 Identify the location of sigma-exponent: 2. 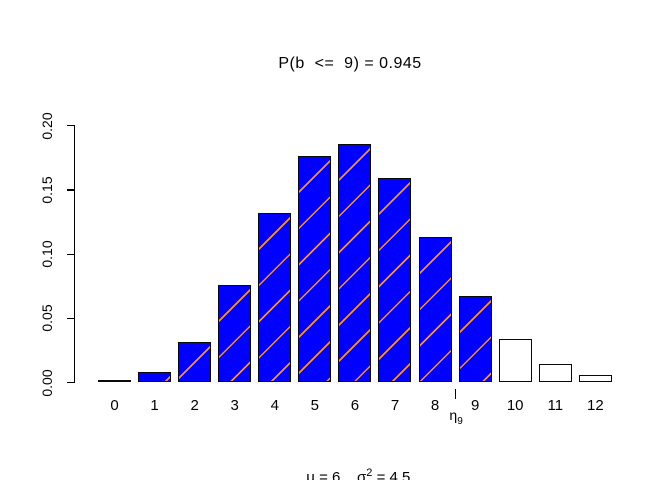
(369, 473).